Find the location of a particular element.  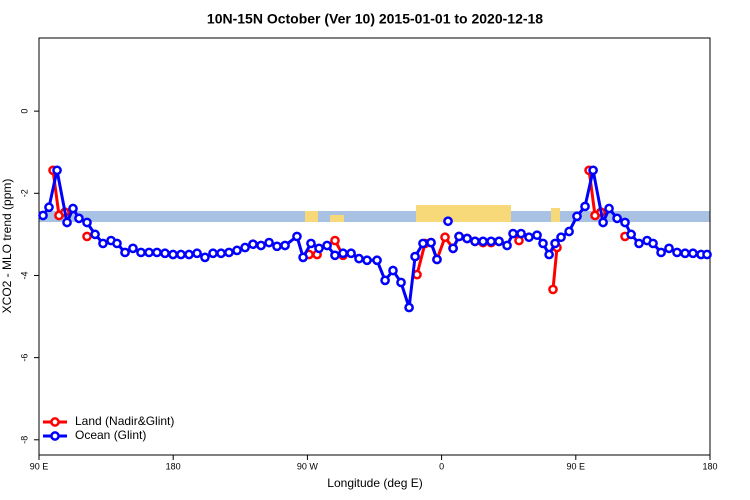

y-tick-label: -4 is located at coordinates (24, 275).